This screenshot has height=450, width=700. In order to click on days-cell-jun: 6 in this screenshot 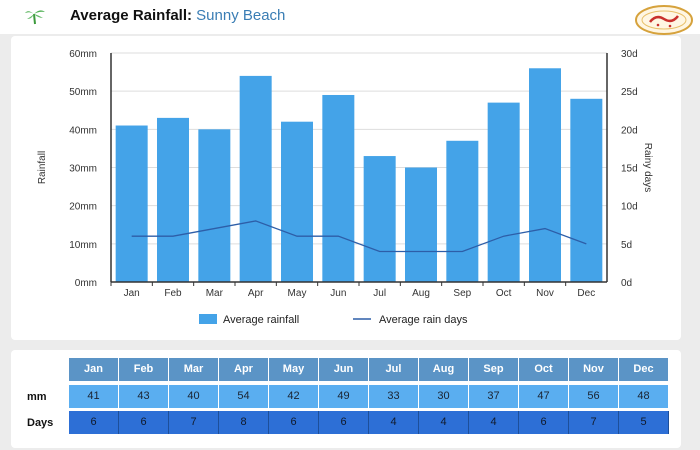, I will do `click(344, 422)`.